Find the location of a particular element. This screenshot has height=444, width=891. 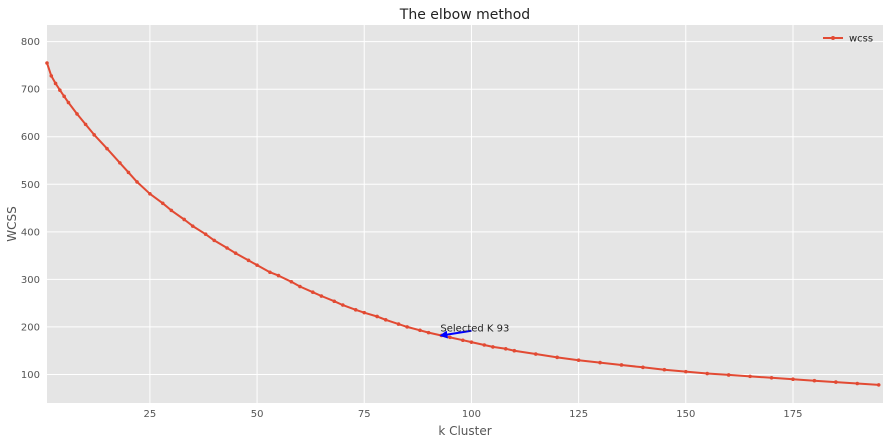

y-tick-label: 300 is located at coordinates (30, 280).